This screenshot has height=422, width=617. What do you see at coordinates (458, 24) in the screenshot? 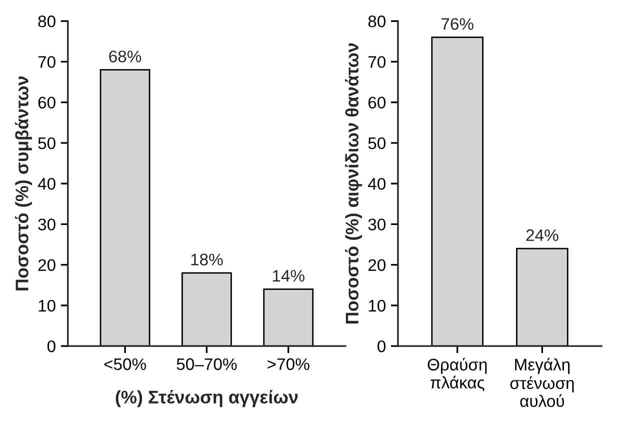
I see `data-label: 76%` at bounding box center [458, 24].